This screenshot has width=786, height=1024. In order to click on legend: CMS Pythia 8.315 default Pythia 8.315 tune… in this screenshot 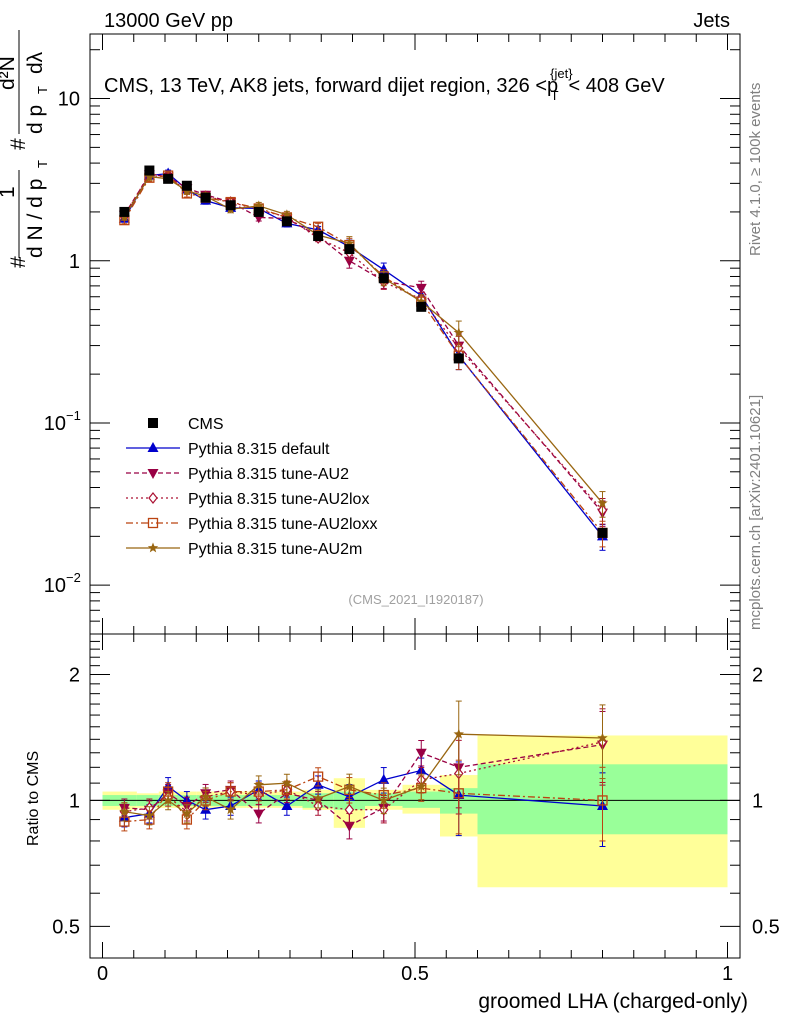, I will do `click(251, 487)`.